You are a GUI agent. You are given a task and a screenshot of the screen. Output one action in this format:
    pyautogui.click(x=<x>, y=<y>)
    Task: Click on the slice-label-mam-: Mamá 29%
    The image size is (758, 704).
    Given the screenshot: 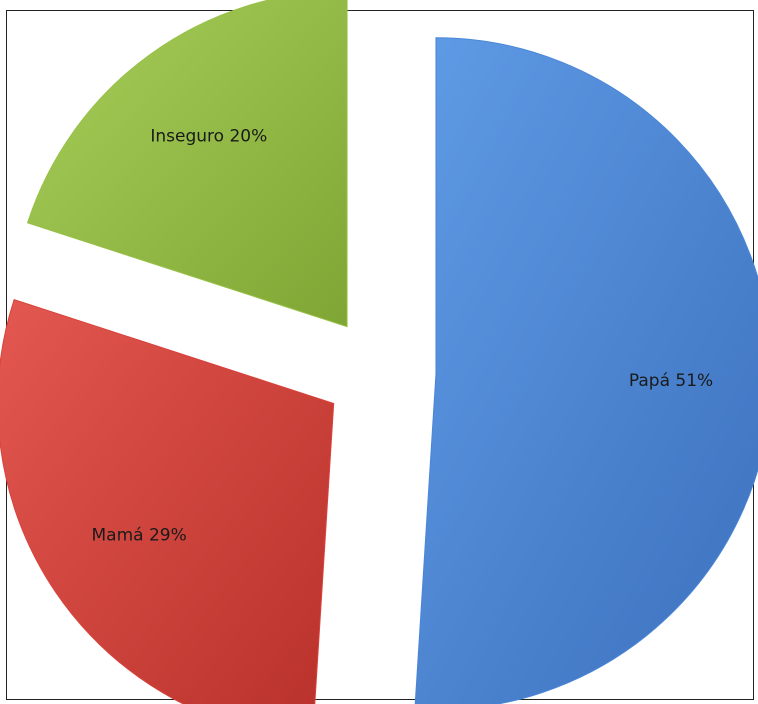 What is the action you would take?
    pyautogui.click(x=139, y=536)
    